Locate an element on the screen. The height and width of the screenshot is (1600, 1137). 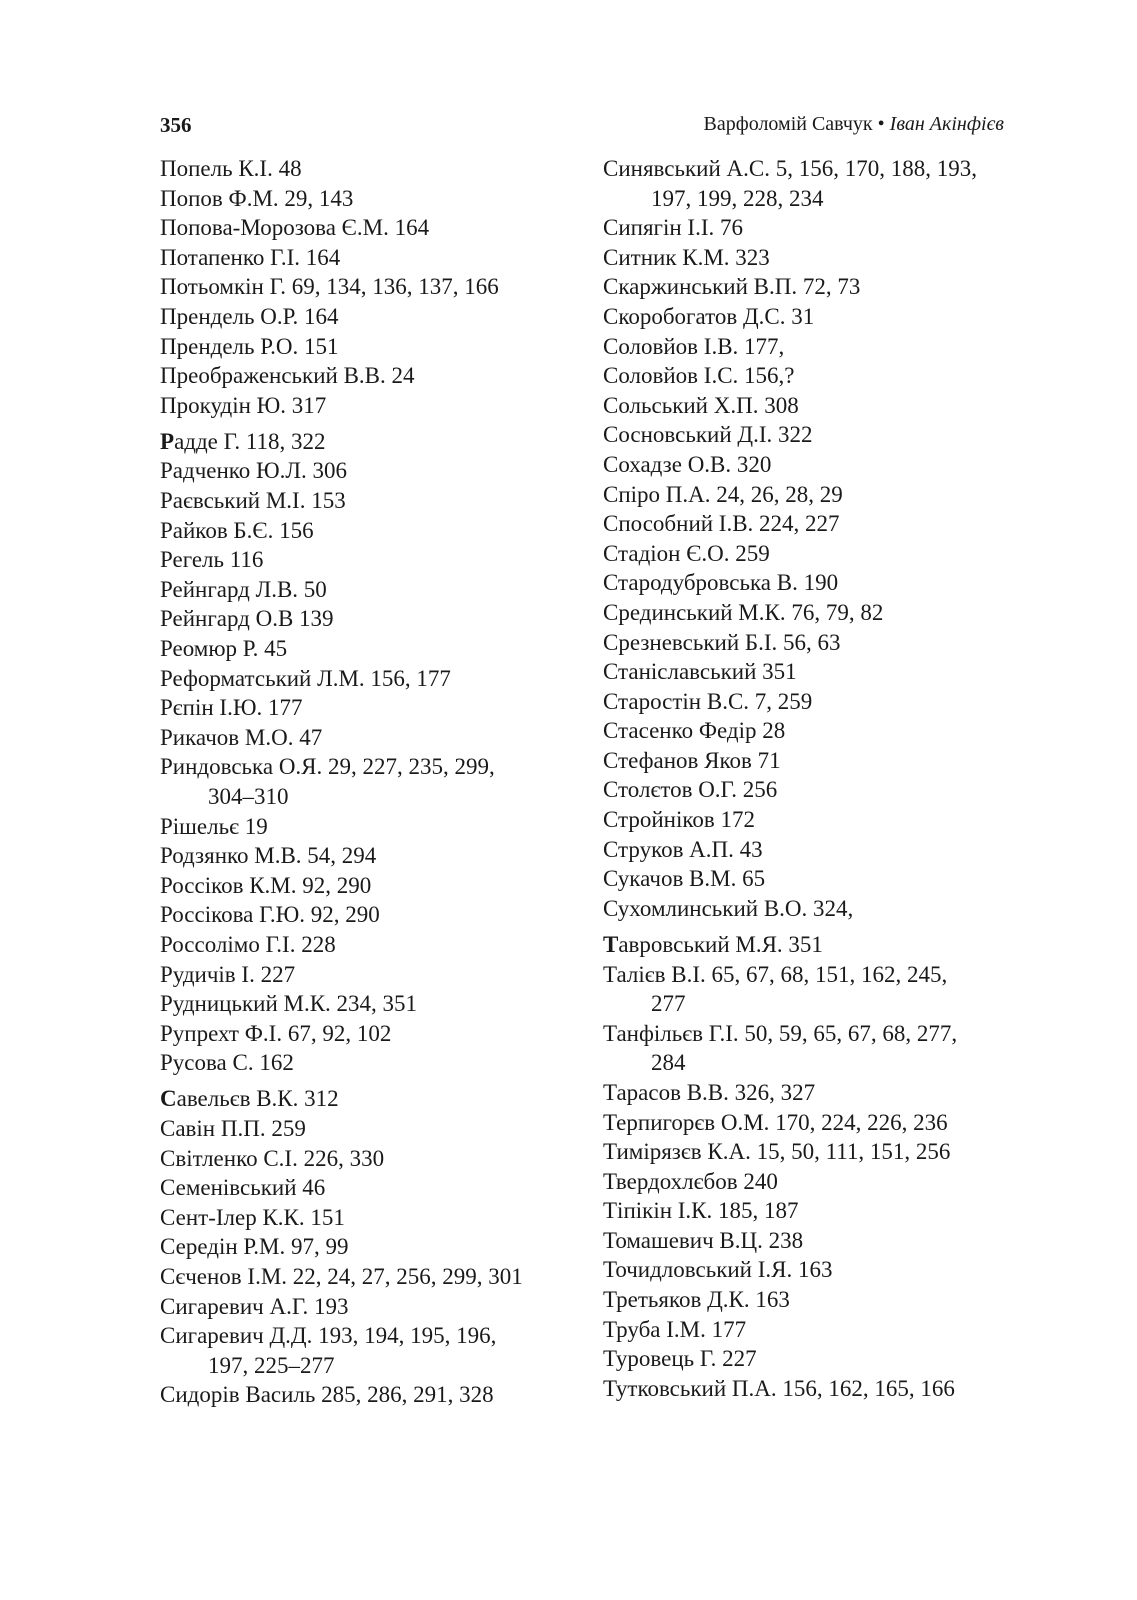
index-entry-text: Томашевич В.Ц. 238 is located at coordinates (703, 1240).